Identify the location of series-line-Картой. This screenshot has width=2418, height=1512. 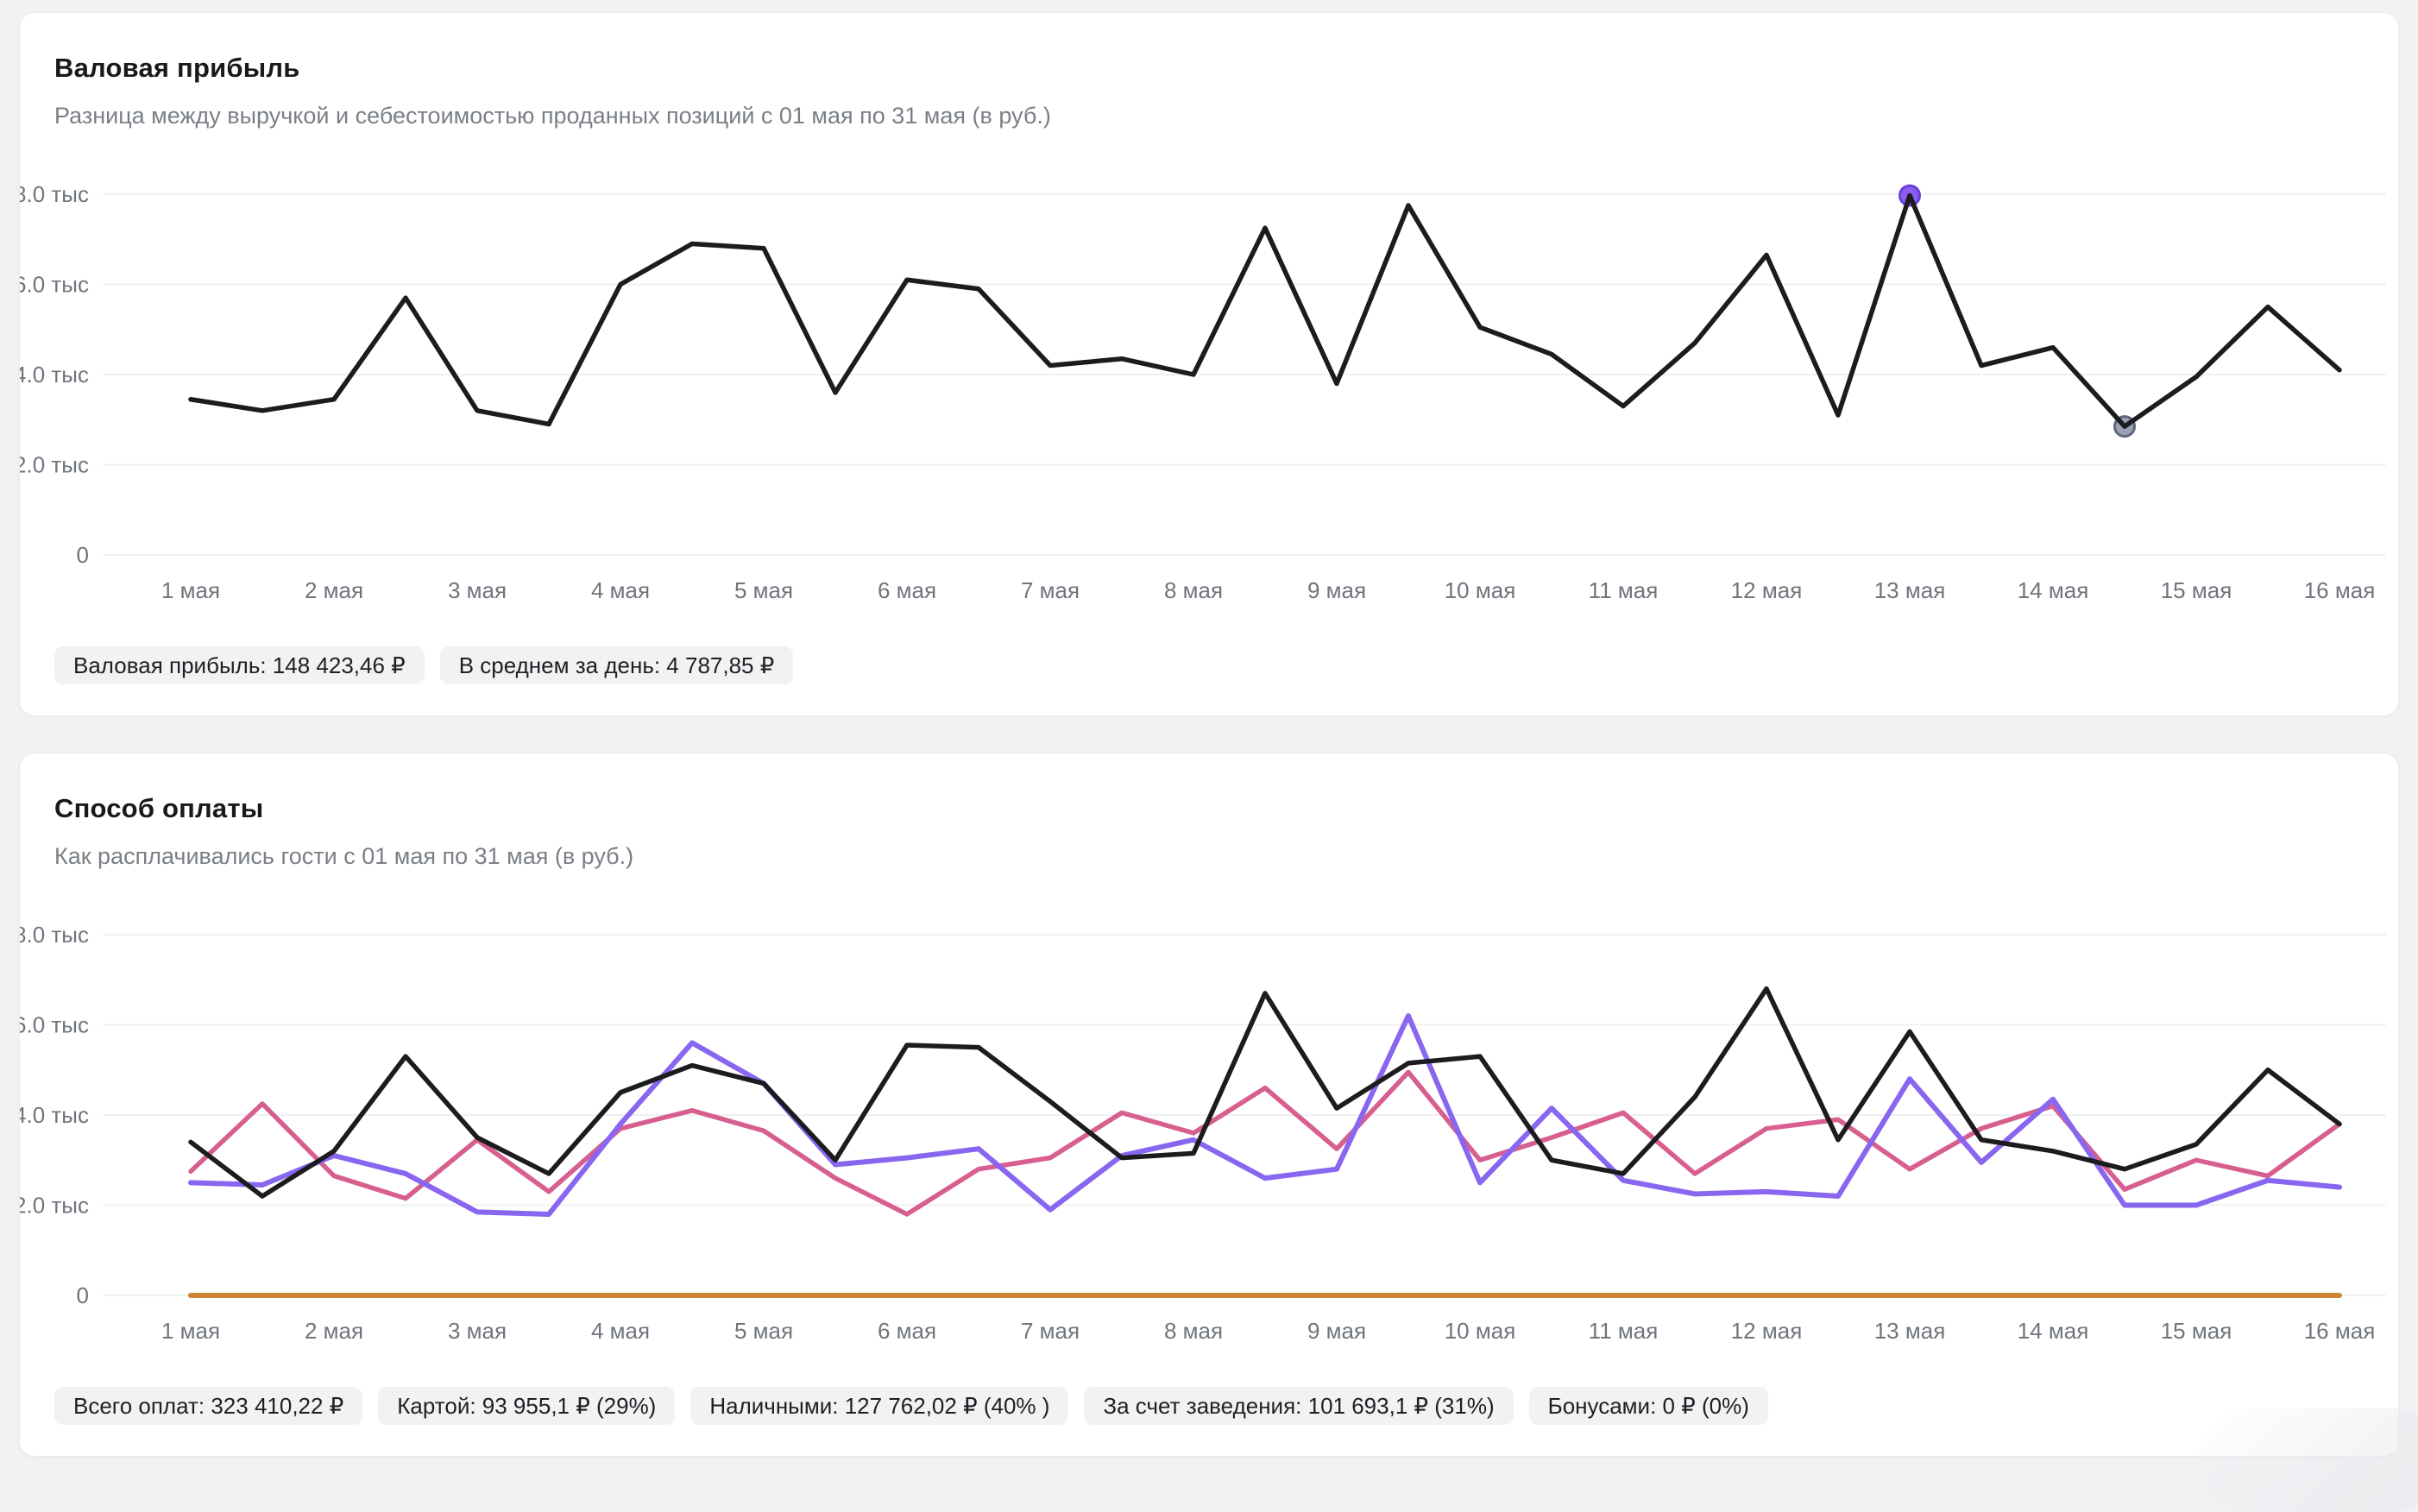
(1265, 1115).